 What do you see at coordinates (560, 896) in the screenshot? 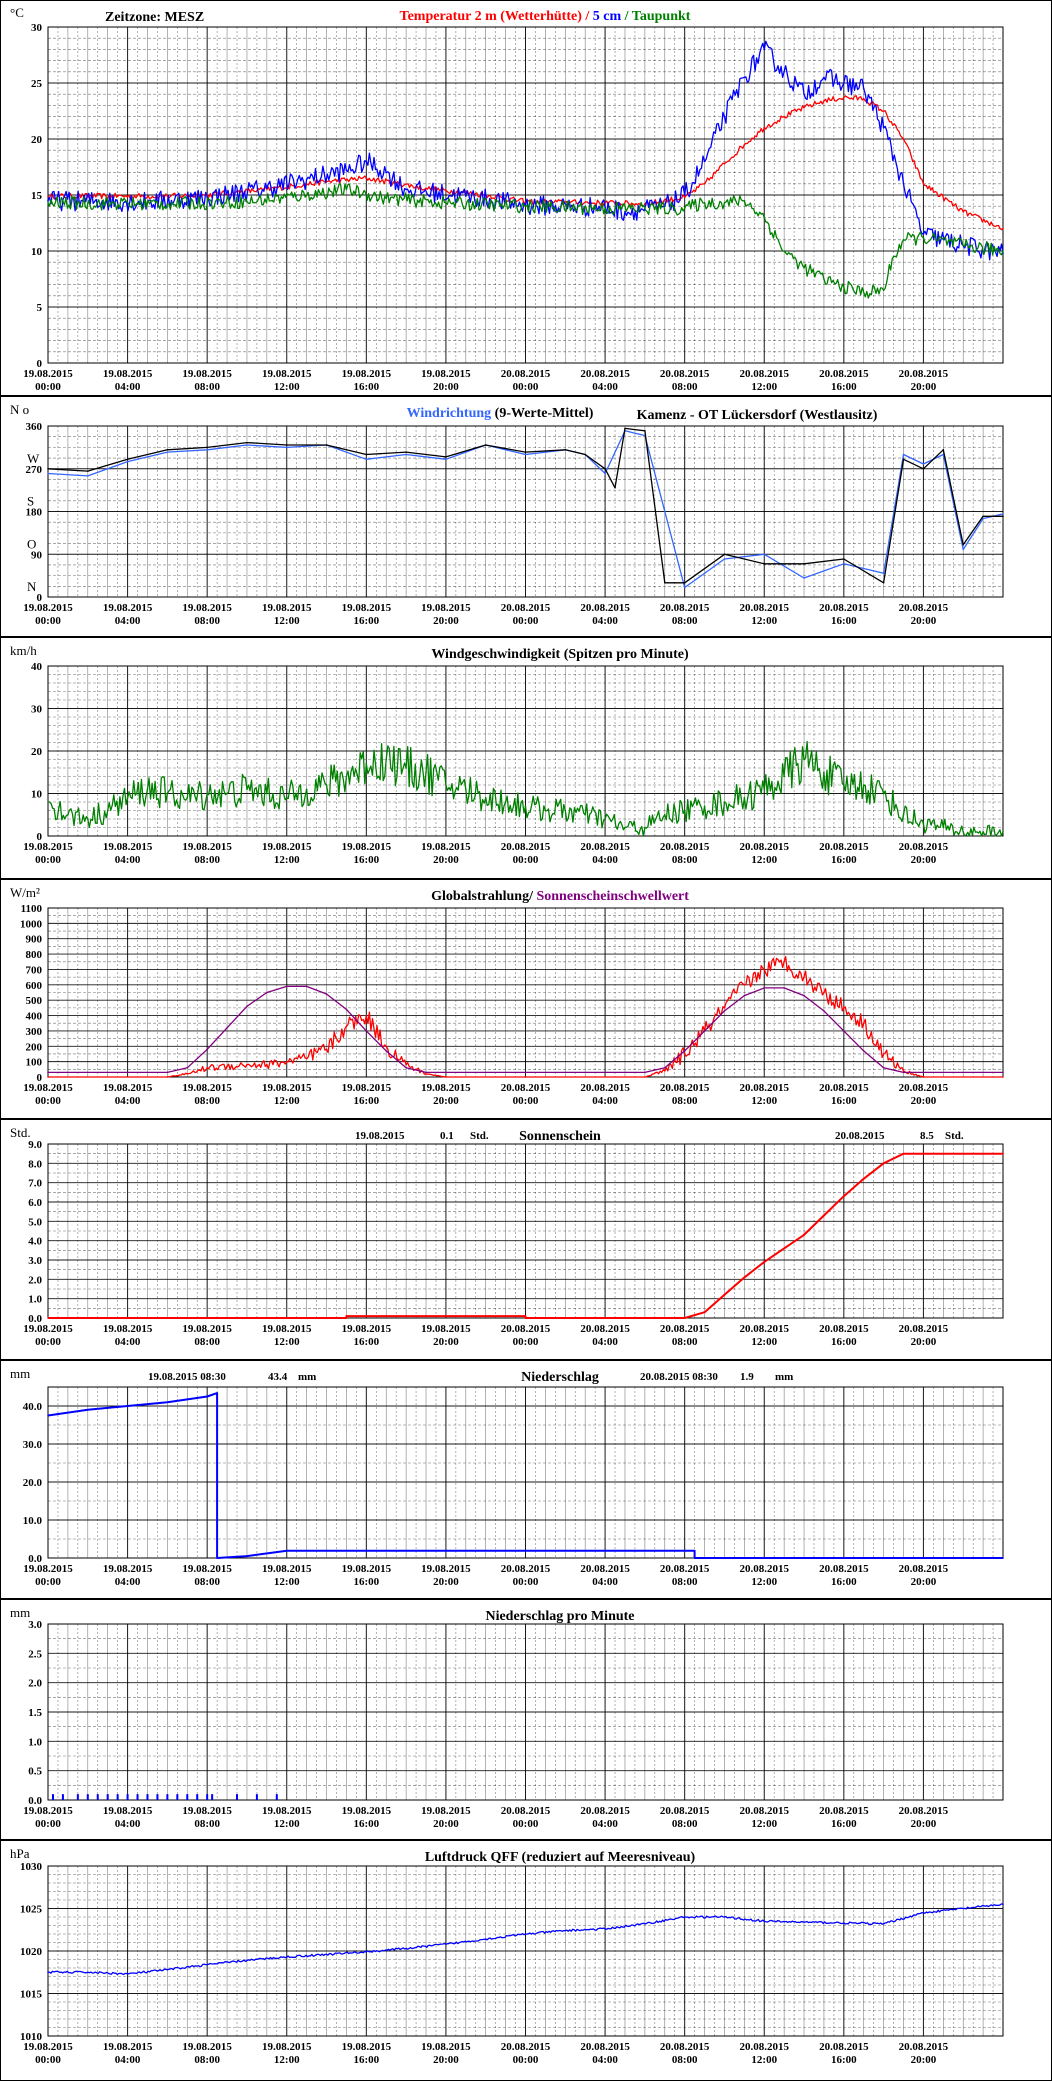
I see `chart-title: Globalstrahlung/ Sonnenscheinschwellwert` at bounding box center [560, 896].